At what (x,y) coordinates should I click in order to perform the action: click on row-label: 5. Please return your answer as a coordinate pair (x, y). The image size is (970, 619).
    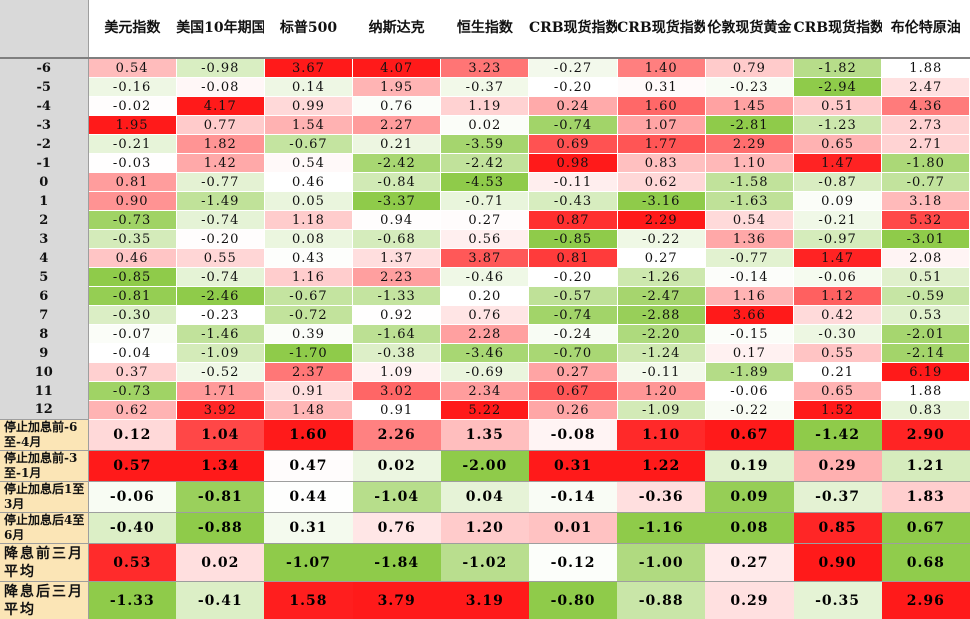
    Looking at the image, I should click on (44, 277).